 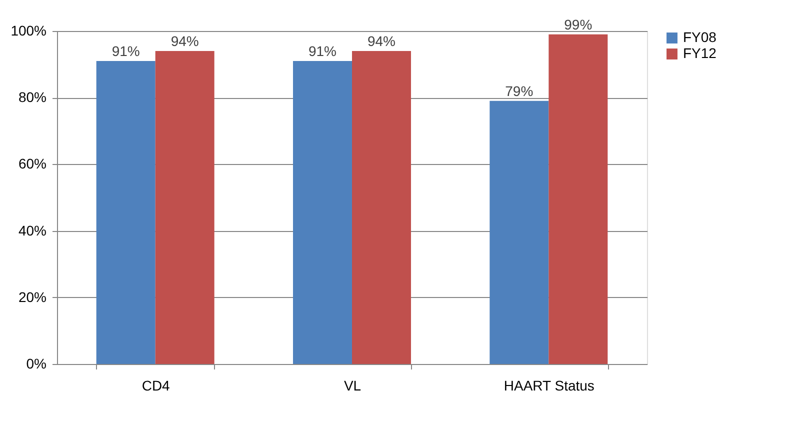 I want to click on legend-label: FY12, so click(x=700, y=53).